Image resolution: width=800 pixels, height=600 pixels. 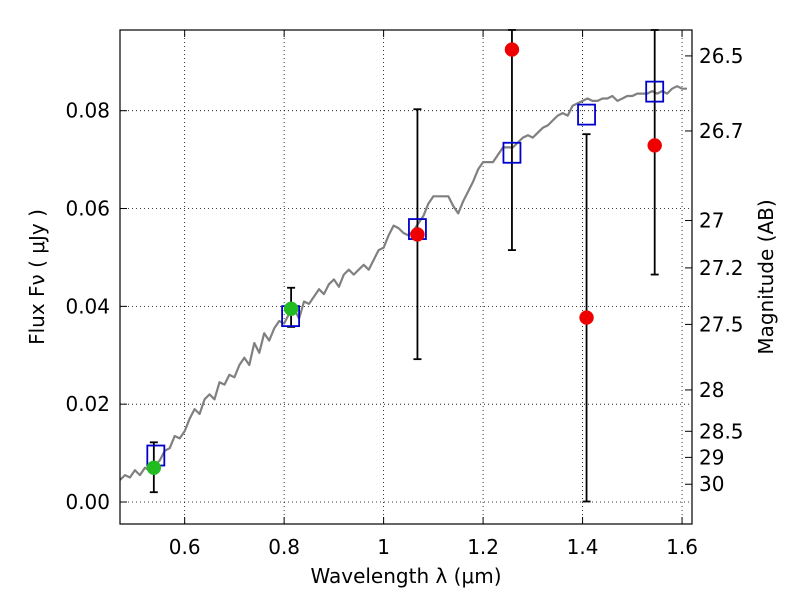 What do you see at coordinates (721, 56) in the screenshot?
I see `mag-tick-label: 26.5` at bounding box center [721, 56].